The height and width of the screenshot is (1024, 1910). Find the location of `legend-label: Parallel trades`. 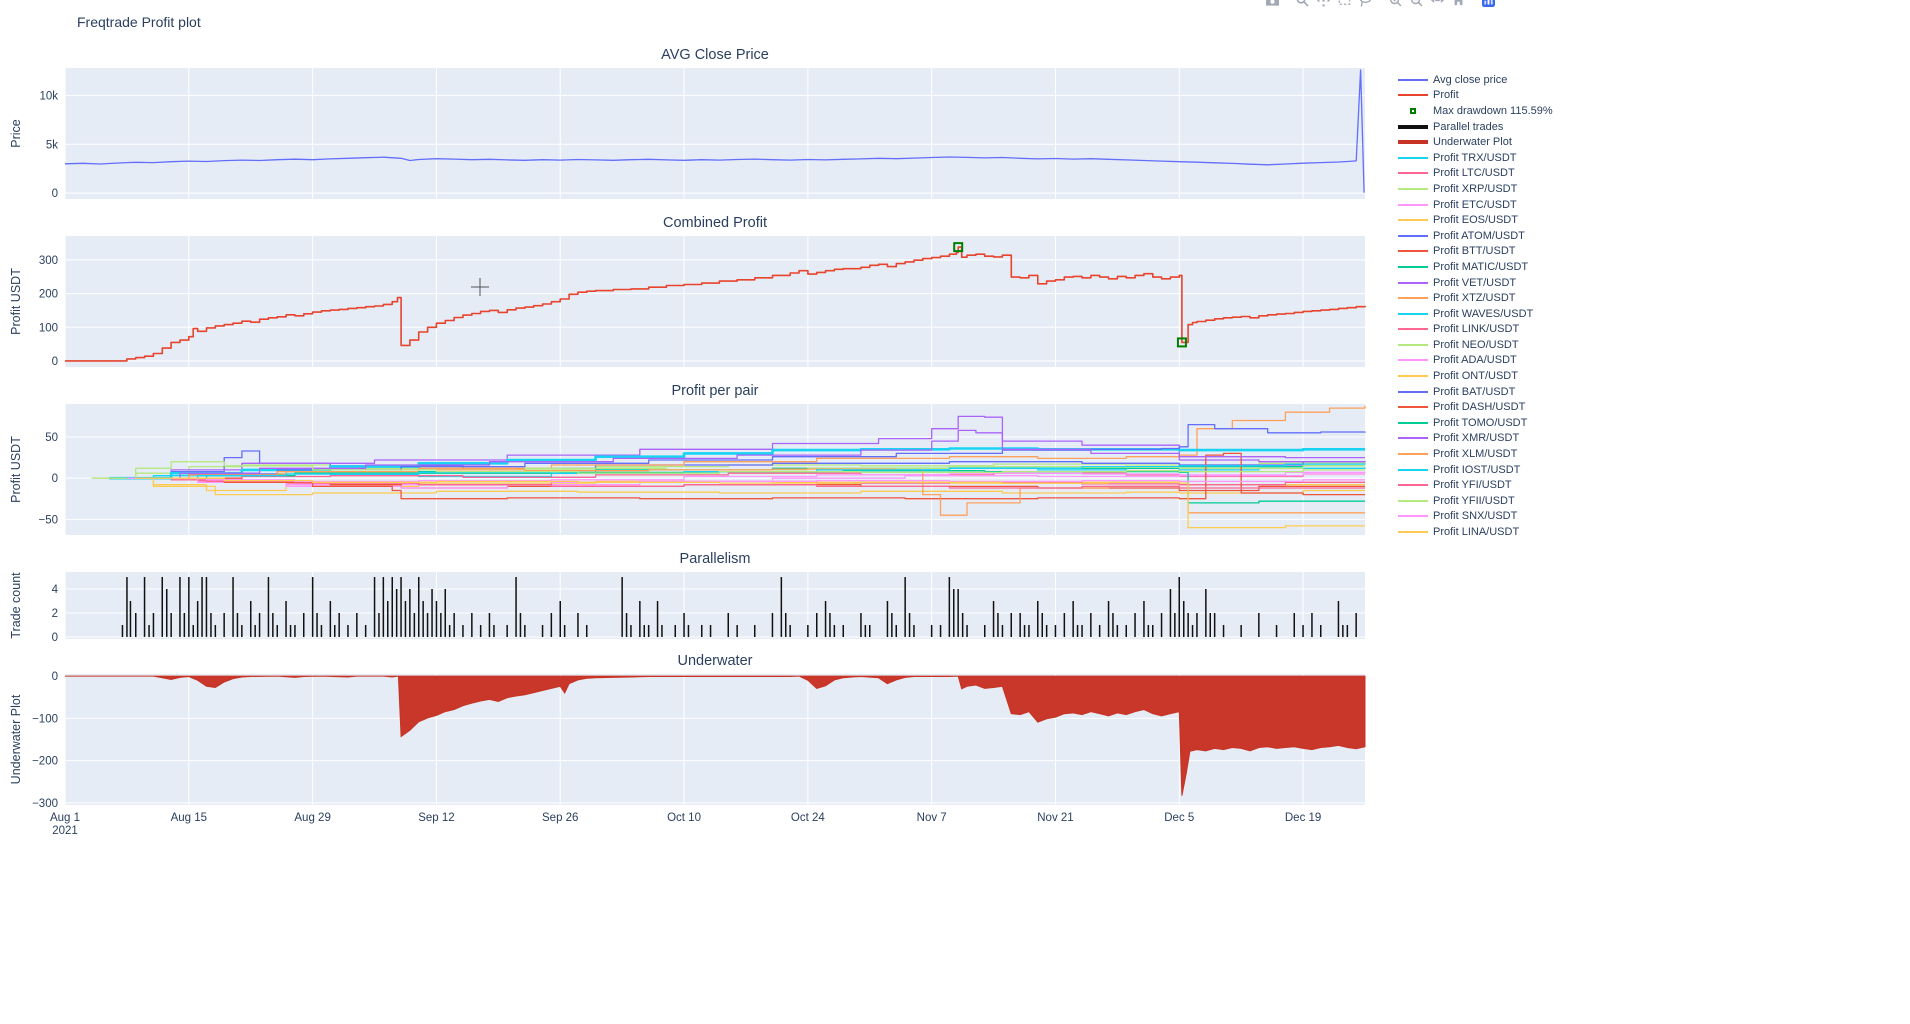

legend-label: Parallel trades is located at coordinates (1468, 126).